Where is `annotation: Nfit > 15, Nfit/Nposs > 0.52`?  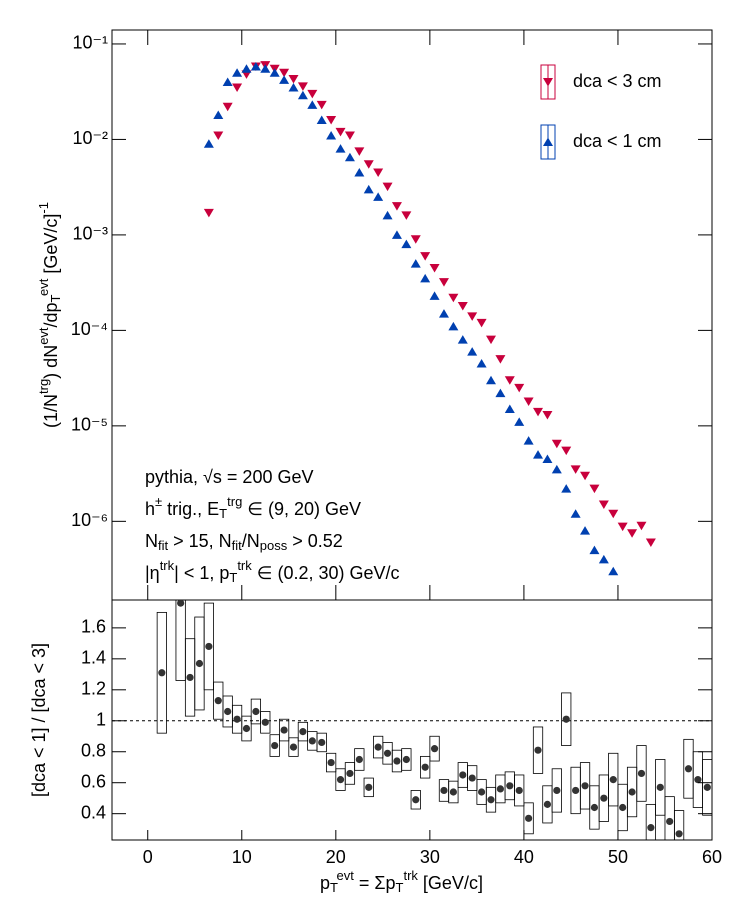 annotation: Nfit > 15, Nfit/Nposs > 0.52 is located at coordinates (244, 542).